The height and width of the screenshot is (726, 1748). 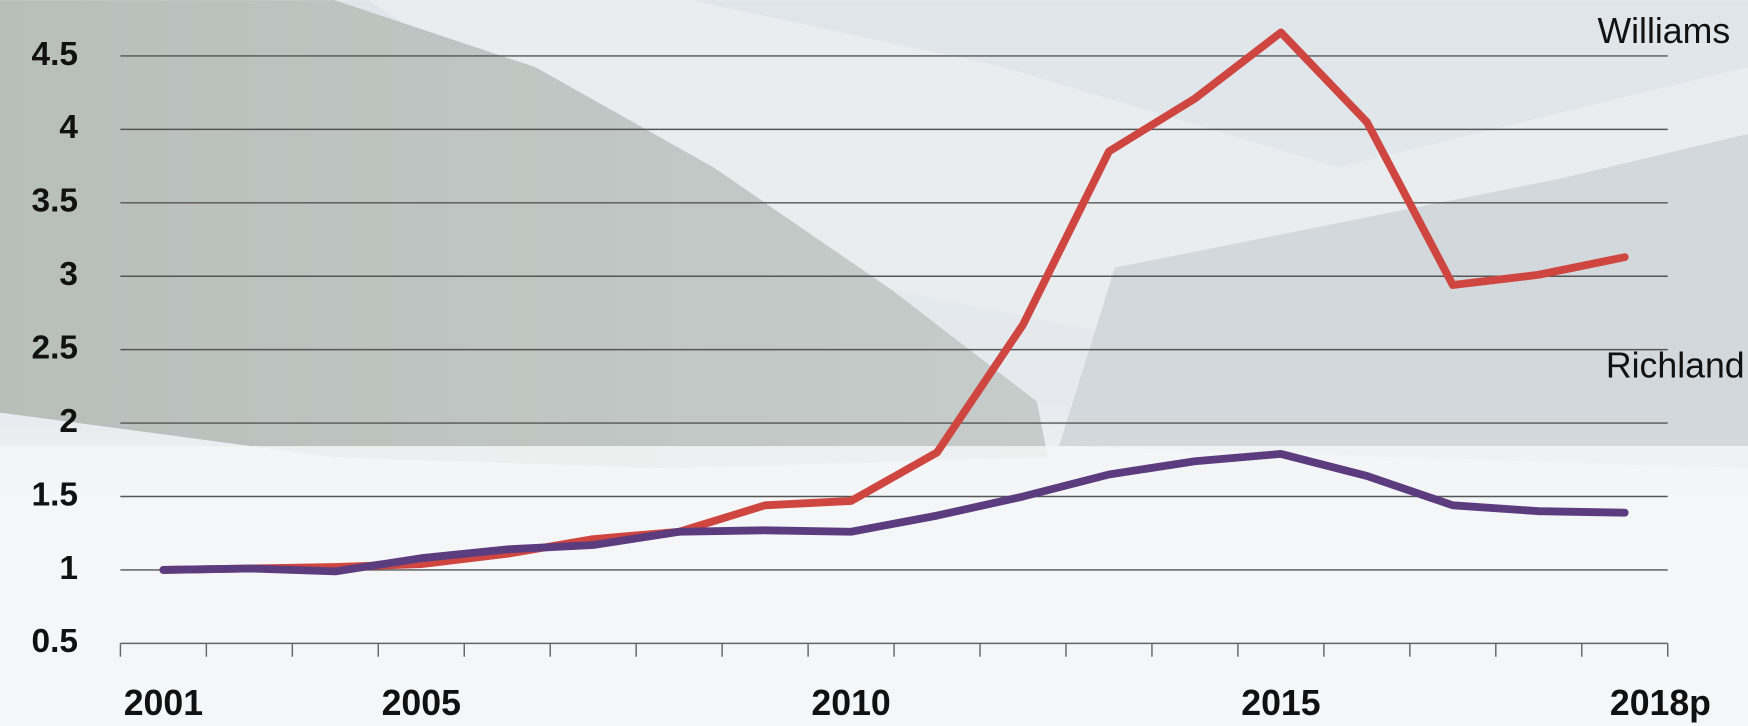 What do you see at coordinates (1675, 365) in the screenshot?
I see `series-label: Richland` at bounding box center [1675, 365].